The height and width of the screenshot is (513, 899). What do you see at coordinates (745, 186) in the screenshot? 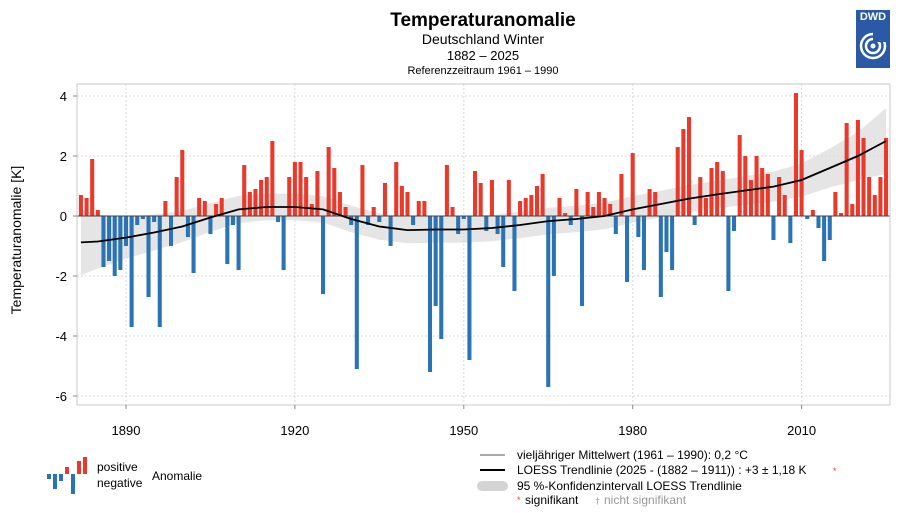
I see `bar-2000` at bounding box center [745, 186].